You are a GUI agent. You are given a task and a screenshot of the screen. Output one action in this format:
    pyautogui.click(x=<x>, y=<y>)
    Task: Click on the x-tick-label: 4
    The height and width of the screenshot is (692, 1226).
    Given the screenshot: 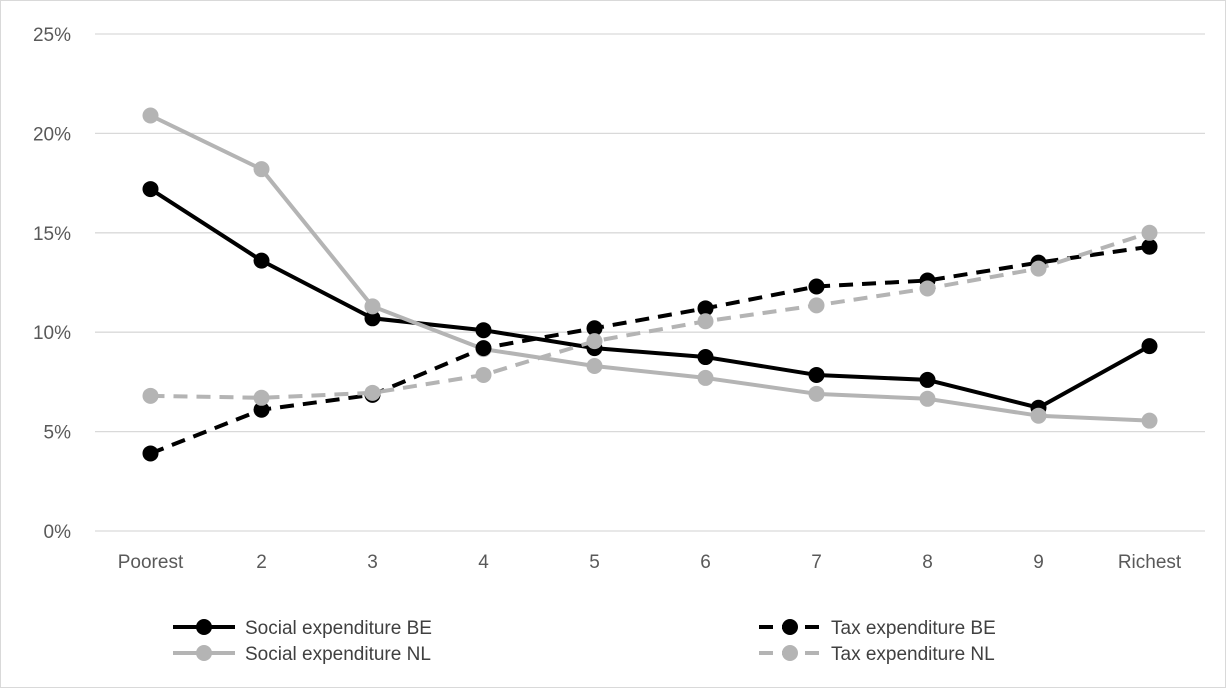 What is the action you would take?
    pyautogui.click(x=483, y=562)
    